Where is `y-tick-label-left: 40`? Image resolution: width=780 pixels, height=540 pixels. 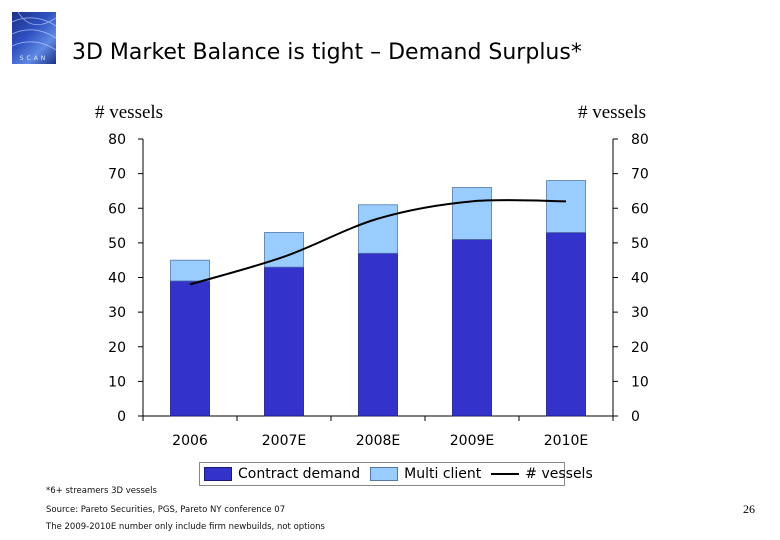 y-tick-label-left: 40 is located at coordinates (117, 279).